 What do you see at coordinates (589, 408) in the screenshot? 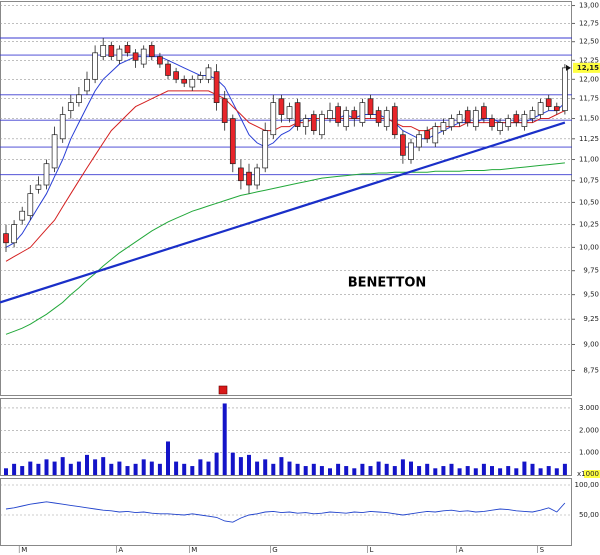
I see `y-tick-label: 3.000` at bounding box center [589, 408].